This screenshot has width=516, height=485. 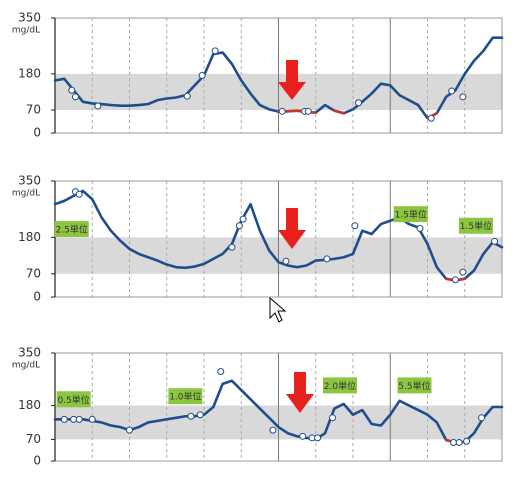 I want to click on insulin-label: 1.0単位, so click(x=185, y=397).